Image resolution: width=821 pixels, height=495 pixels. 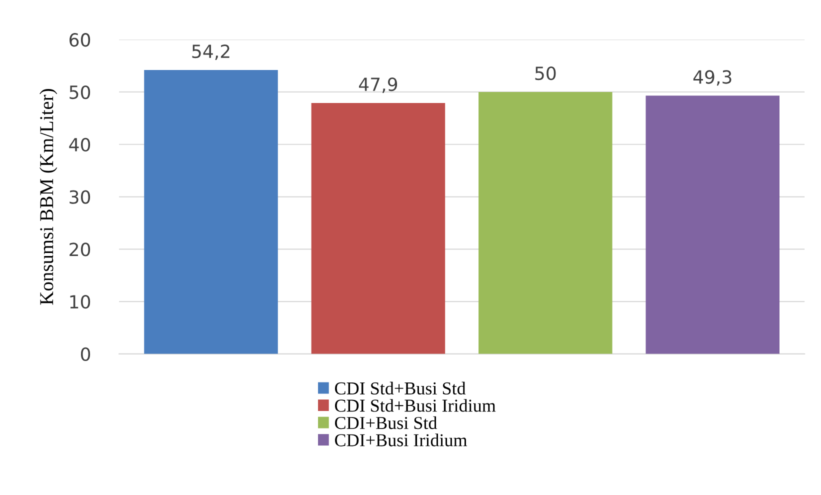 What do you see at coordinates (386, 423) in the screenshot?
I see `legend-label: CDI+Busi Std` at bounding box center [386, 423].